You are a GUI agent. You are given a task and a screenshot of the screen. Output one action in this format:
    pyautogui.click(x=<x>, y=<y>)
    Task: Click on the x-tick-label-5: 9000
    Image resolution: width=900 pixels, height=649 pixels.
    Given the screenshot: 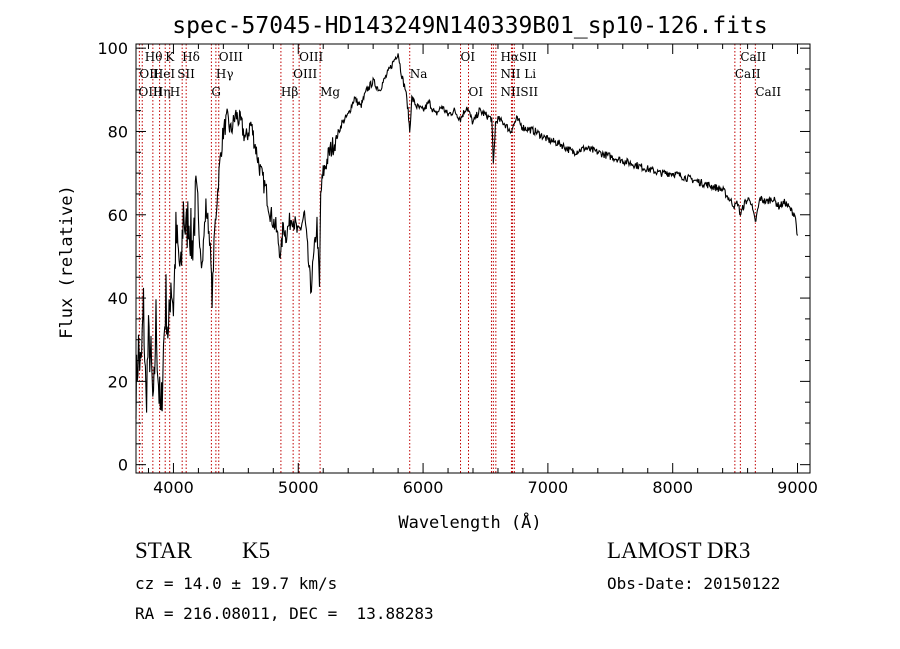 What is the action you would take?
    pyautogui.click(x=797, y=487)
    